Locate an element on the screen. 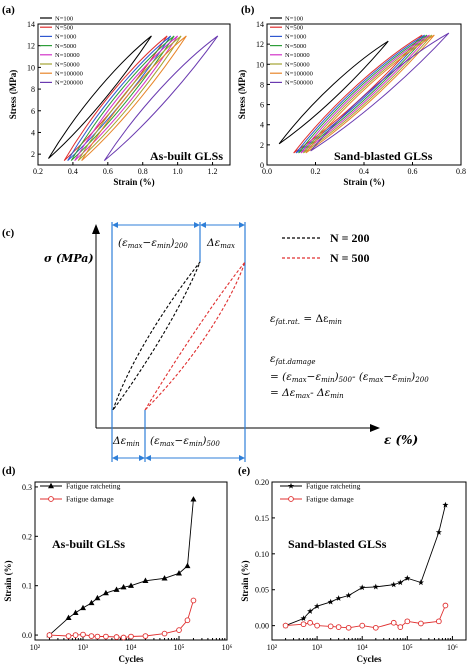 This screenshot has height=669, width=474. x-tick-label: 10⁴ is located at coordinates (362, 647).